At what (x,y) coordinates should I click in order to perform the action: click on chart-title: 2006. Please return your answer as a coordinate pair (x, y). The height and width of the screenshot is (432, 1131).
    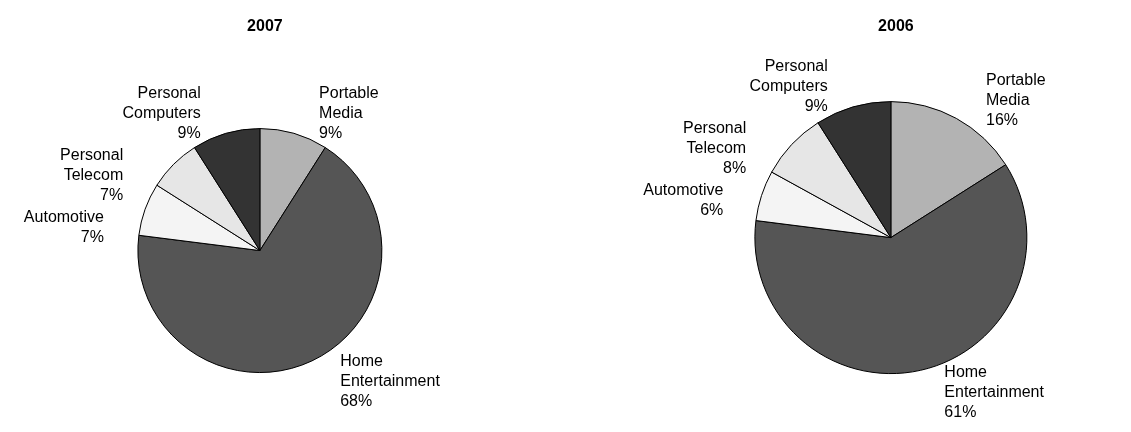
    Looking at the image, I should click on (896, 25).